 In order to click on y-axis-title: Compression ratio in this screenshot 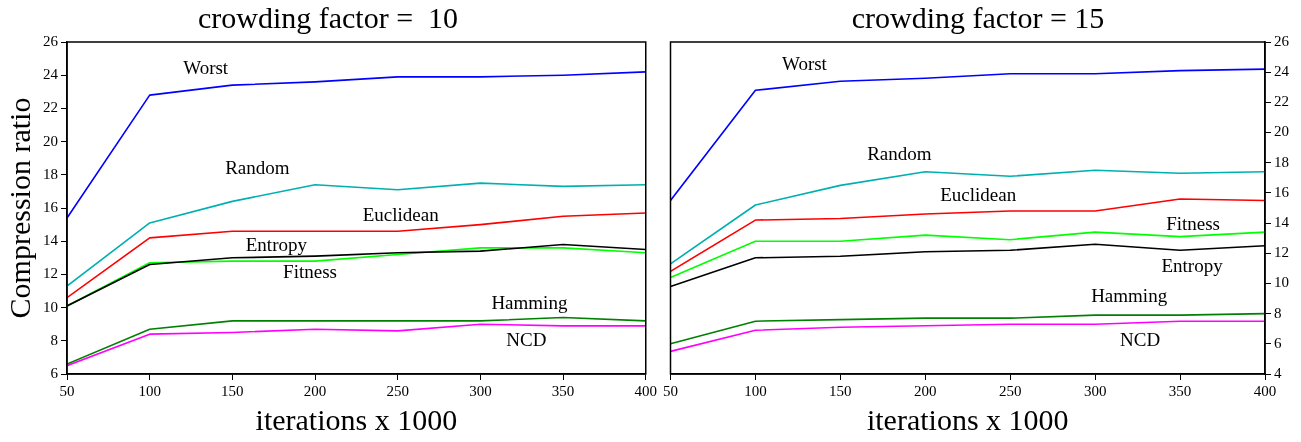, I will do `click(19, 208)`.